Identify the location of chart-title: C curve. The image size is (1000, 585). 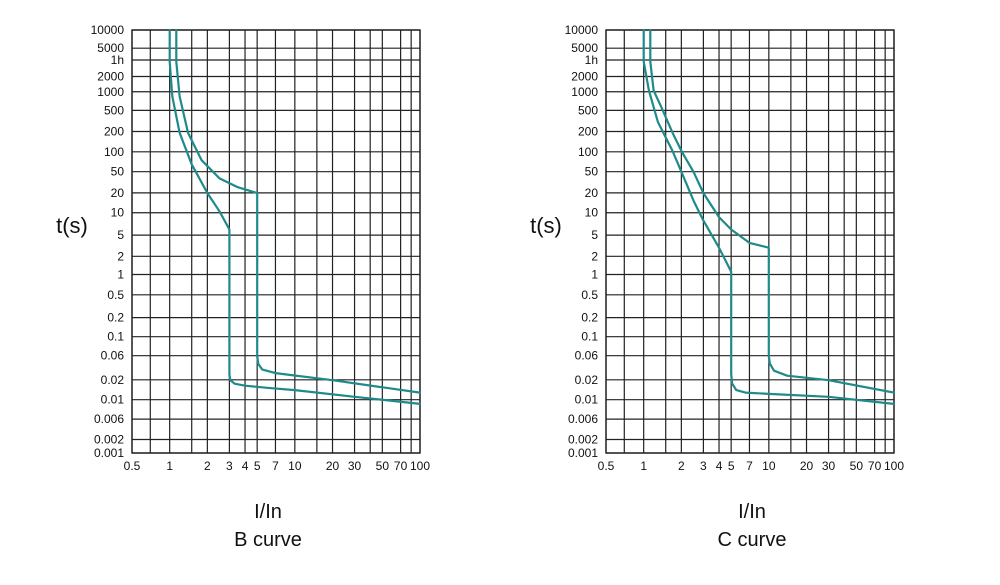
(752, 540).